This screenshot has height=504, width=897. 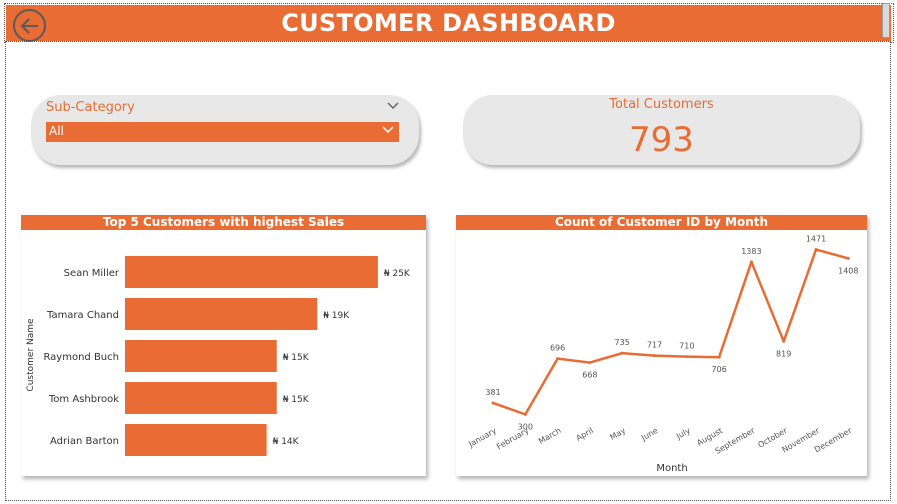 What do you see at coordinates (512, 439) in the screenshot?
I see `tick-label: February` at bounding box center [512, 439].